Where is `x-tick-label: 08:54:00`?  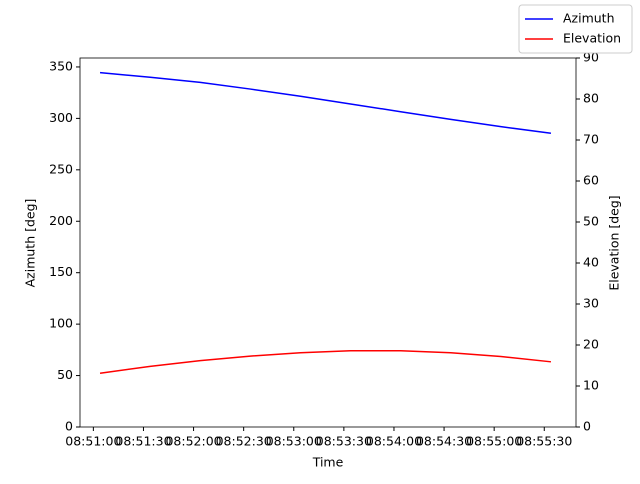 x-tick-label: 08:54:00 is located at coordinates (394, 441).